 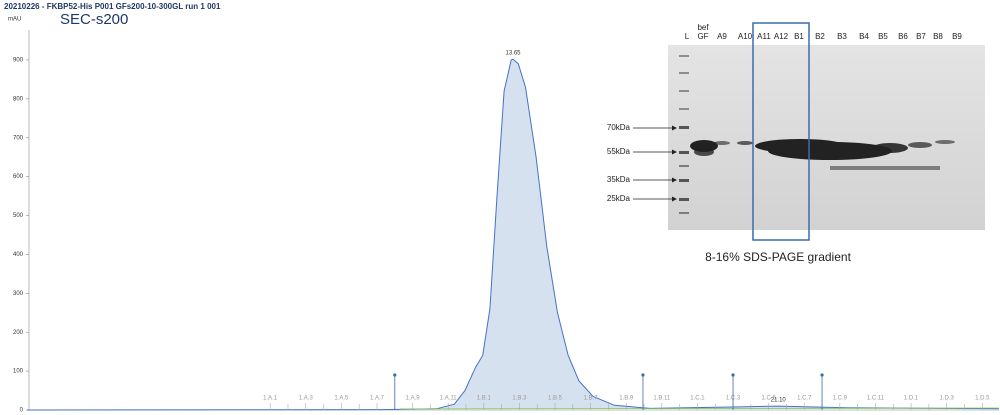 I want to click on fraction-label: 1.A.9, so click(x=413, y=399).